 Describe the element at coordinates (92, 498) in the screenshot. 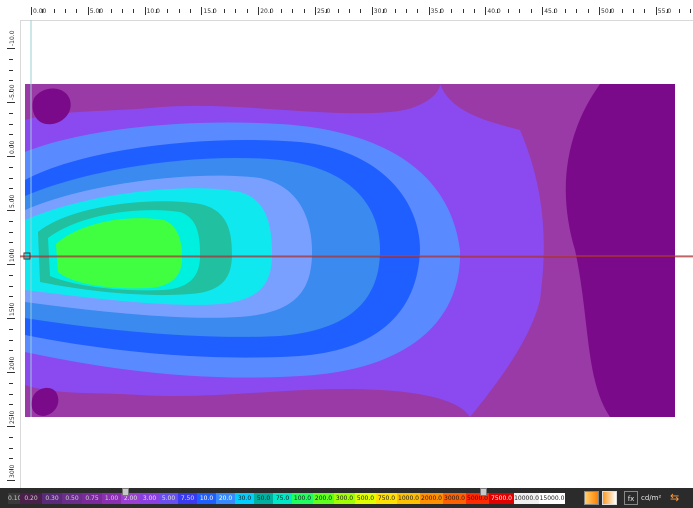

I see `color-scale-step: 0.75` at that location.